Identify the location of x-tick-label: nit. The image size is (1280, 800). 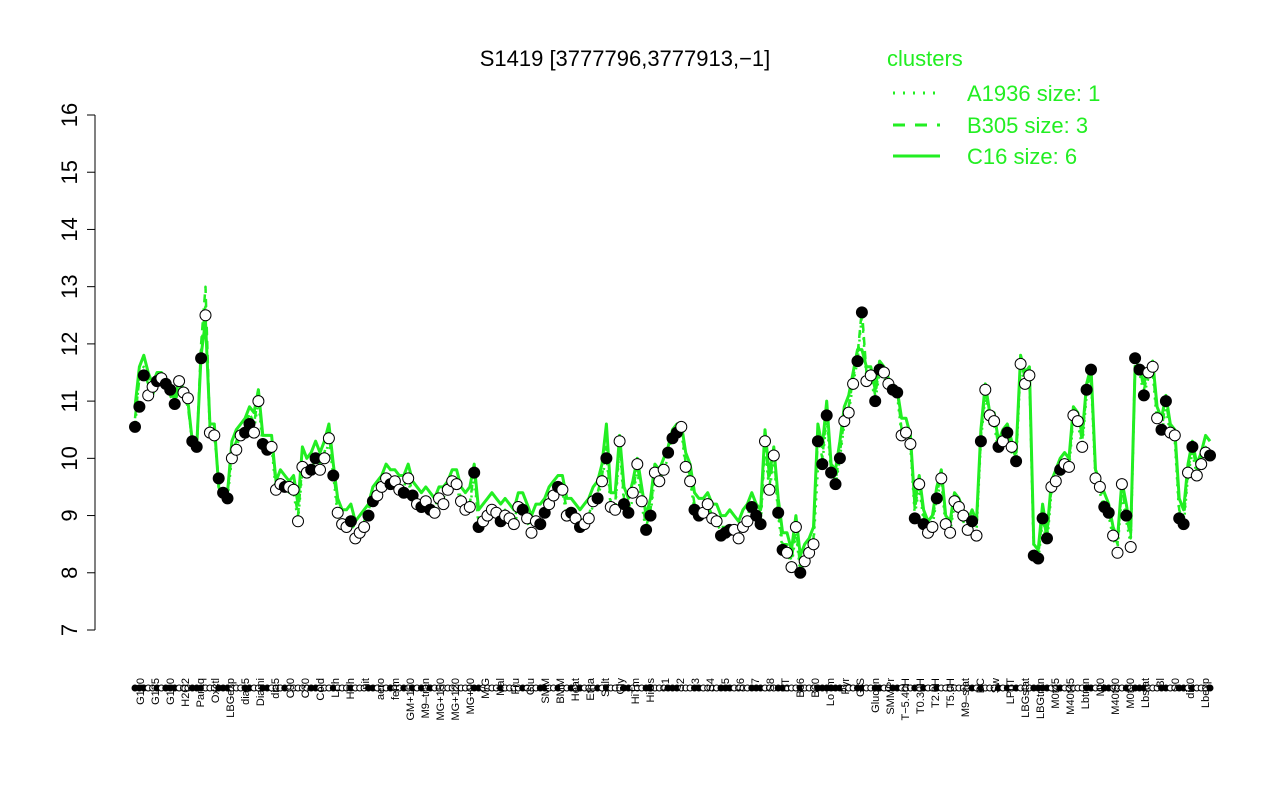
(366, 684).